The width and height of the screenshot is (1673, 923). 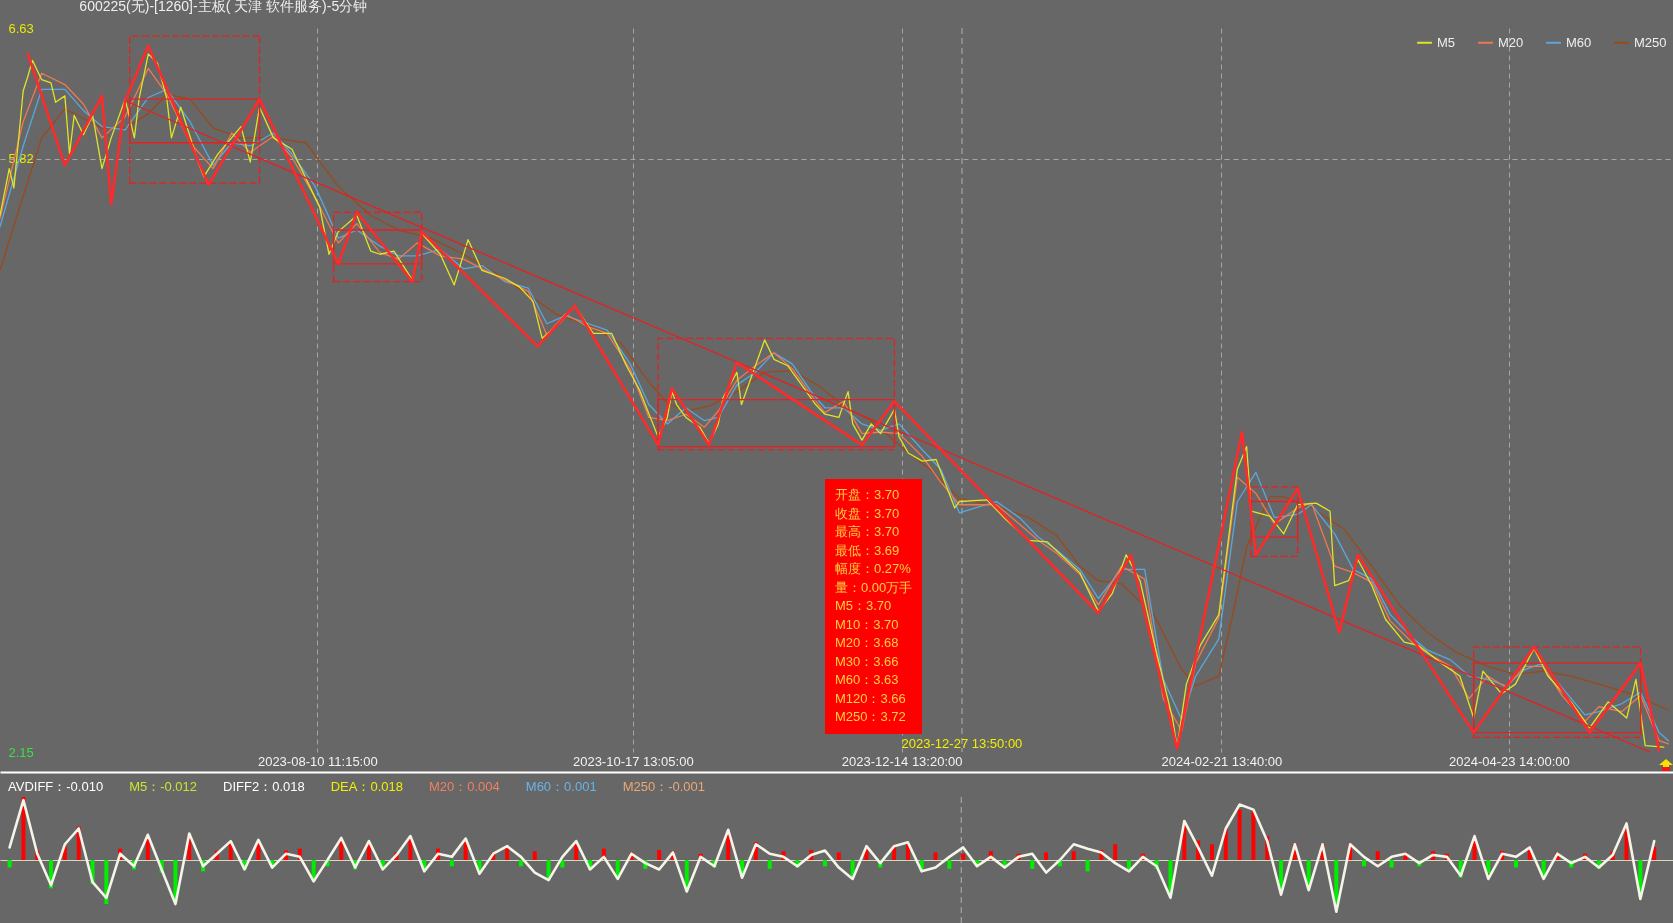 I want to click on legend-label: M250, so click(x=1650, y=42).